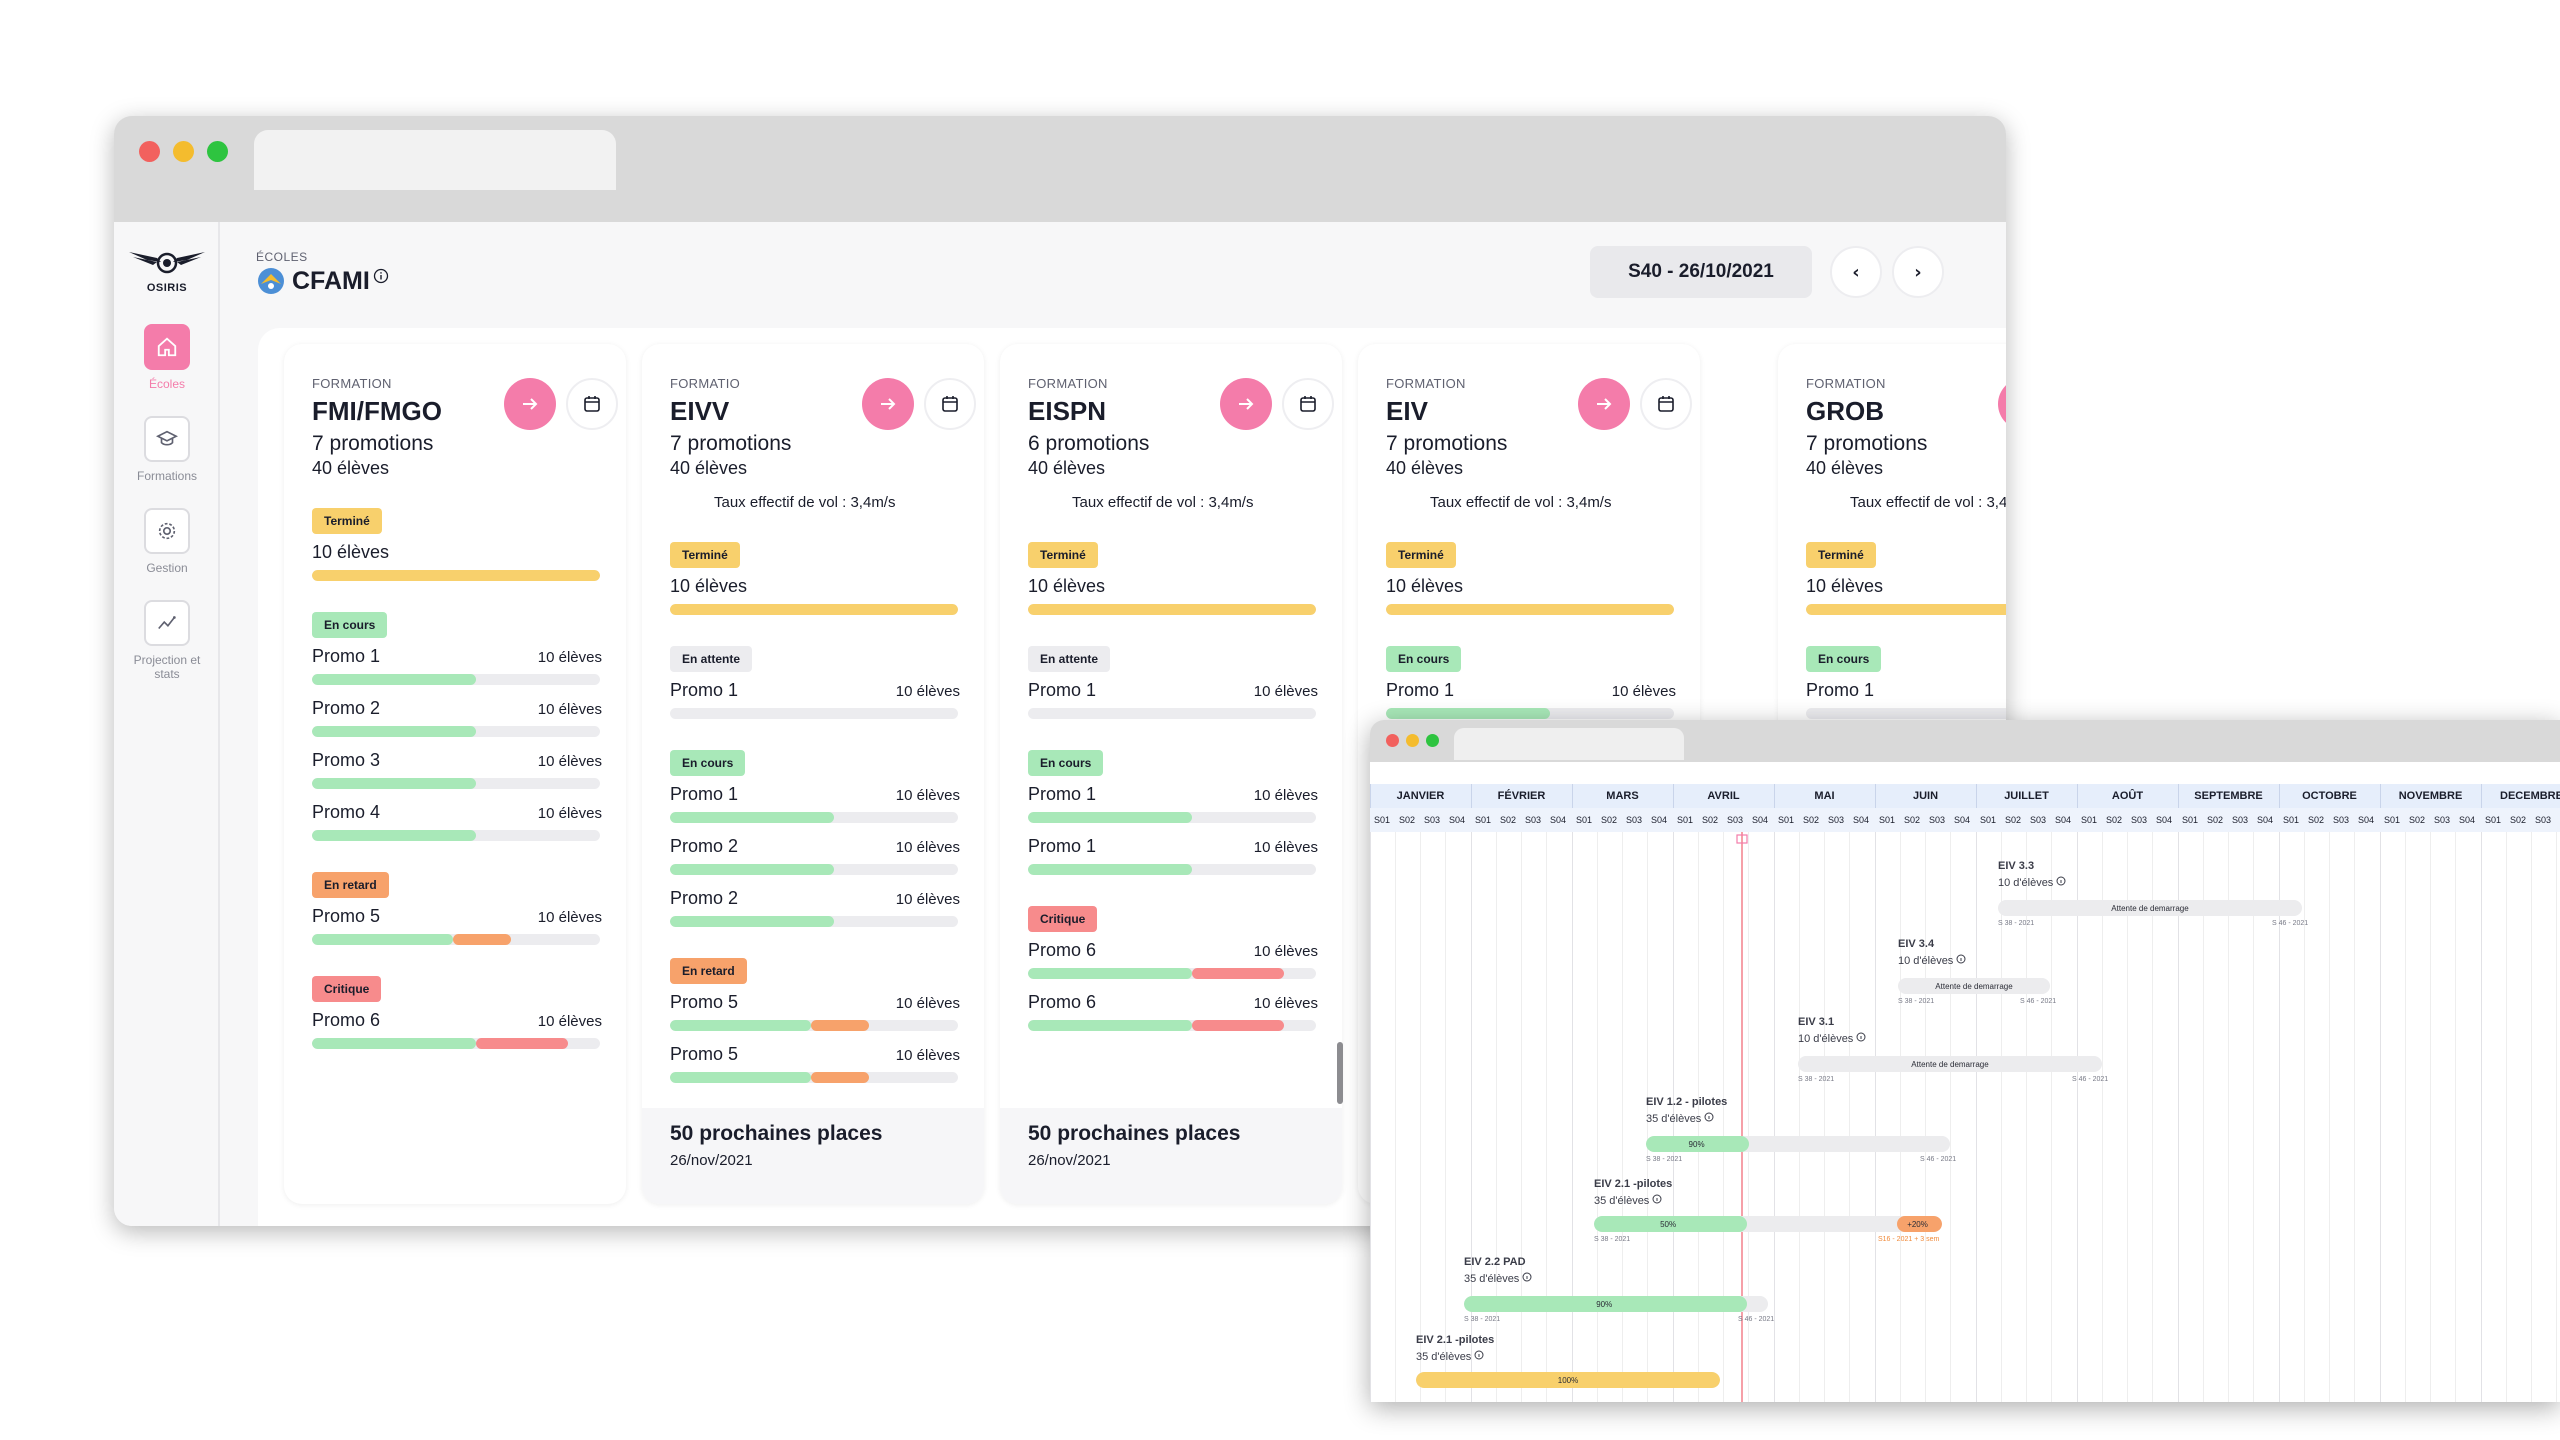 The image size is (2560, 1440). I want to click on close-window-button, so click(149, 151).